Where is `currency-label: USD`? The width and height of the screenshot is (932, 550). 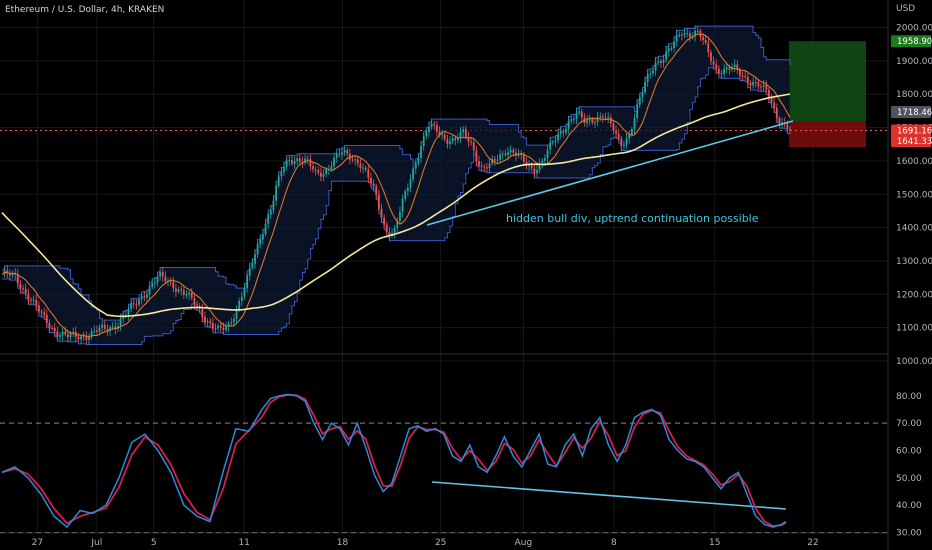
currency-label: USD is located at coordinates (905, 9).